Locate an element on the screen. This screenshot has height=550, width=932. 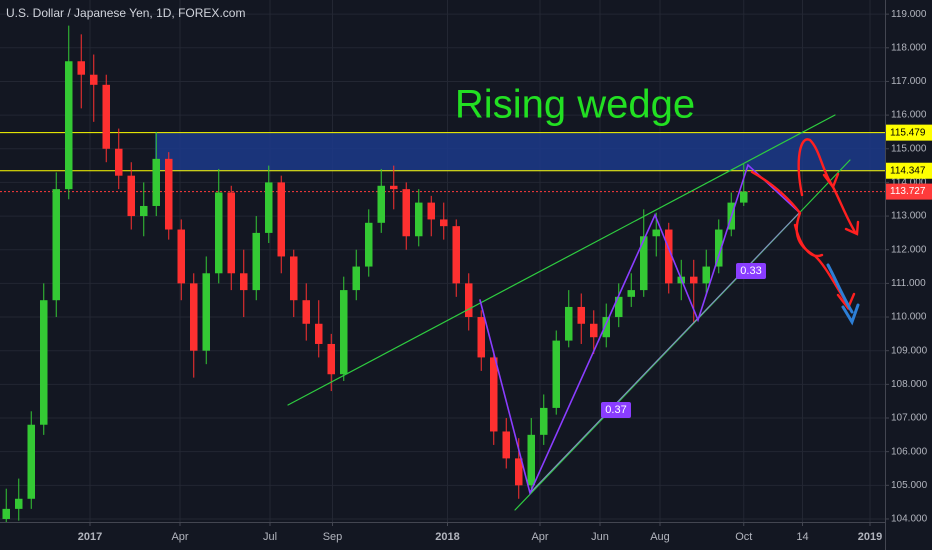
y-tick-label: 108.000 is located at coordinates (909, 384).